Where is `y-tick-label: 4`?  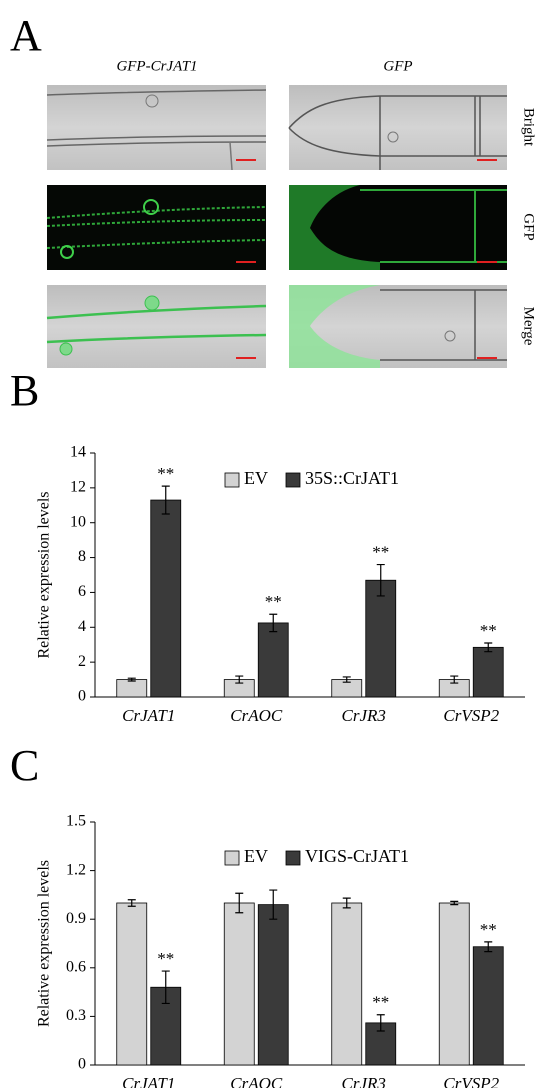
y-tick-label: 4 is located at coordinates (82, 626).